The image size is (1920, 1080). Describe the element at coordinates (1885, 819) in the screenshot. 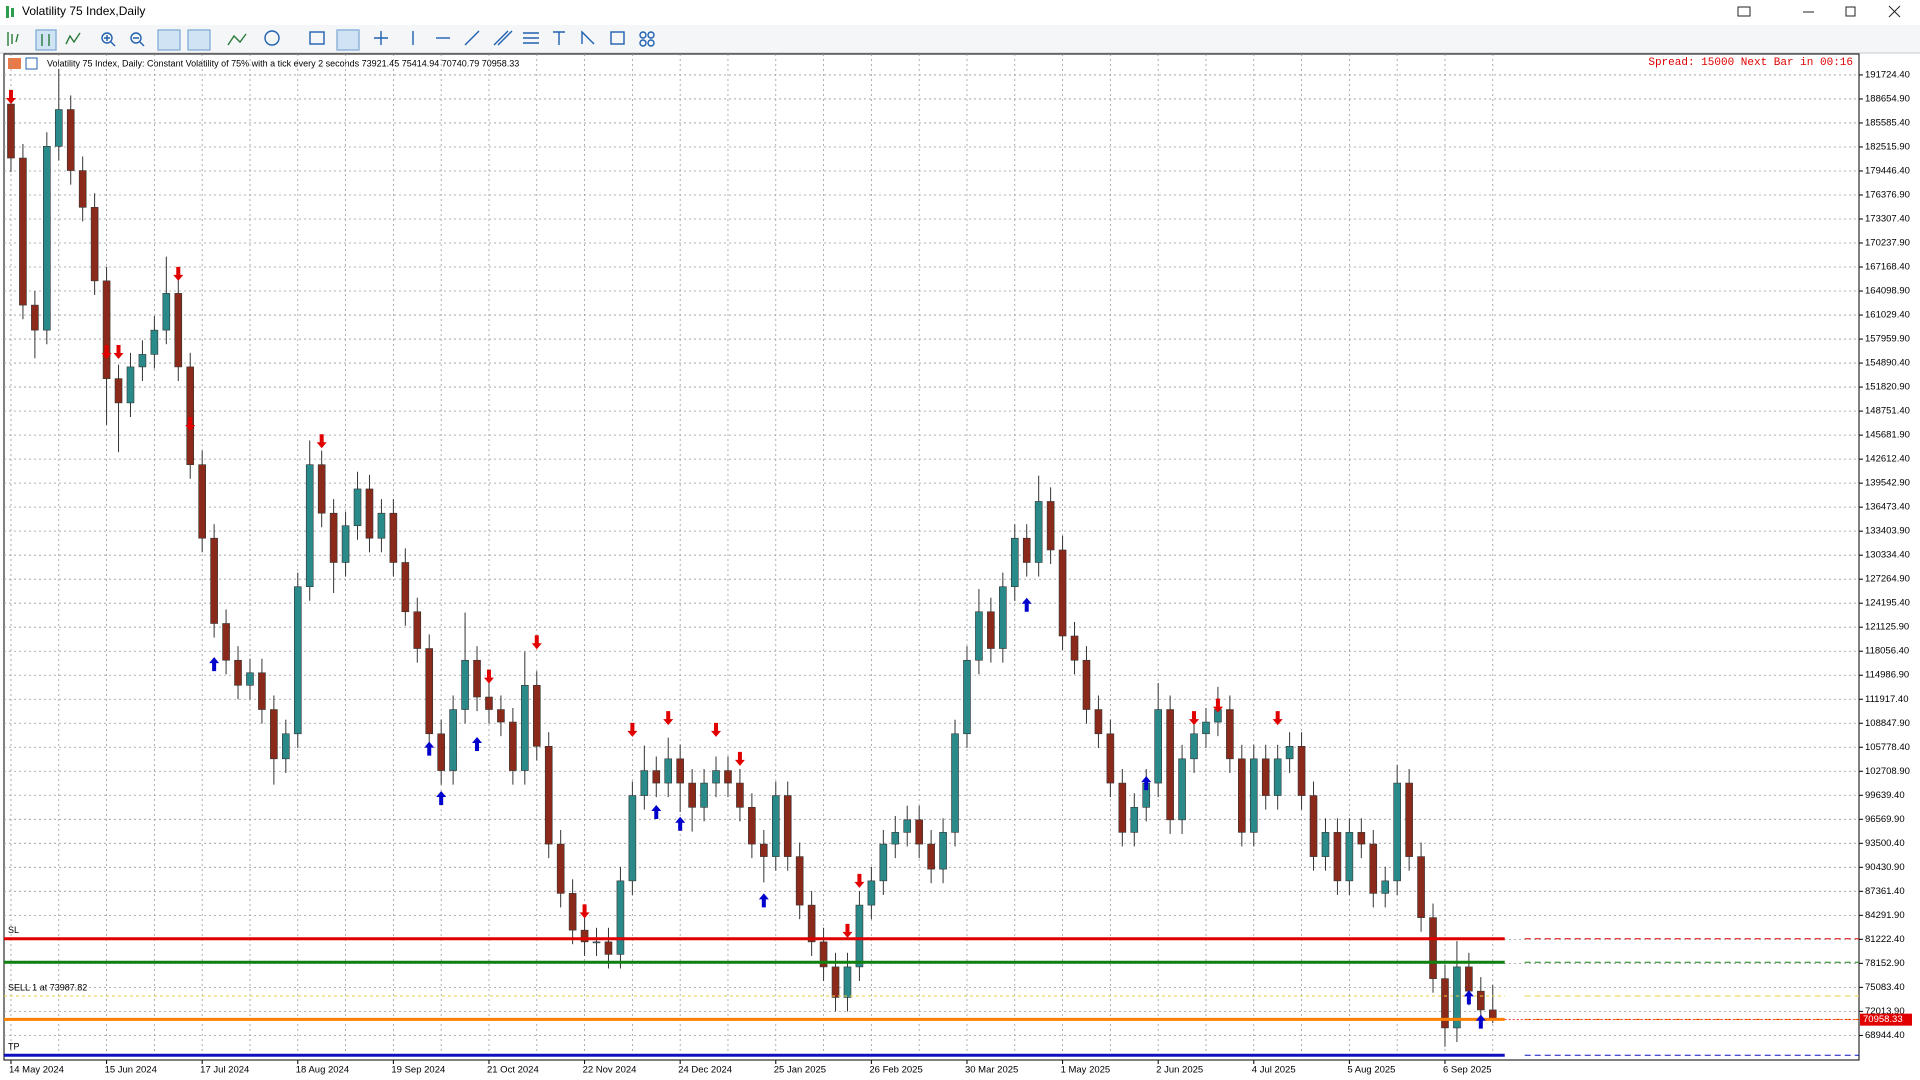

I see `y-tick-label: 96569.90` at that location.